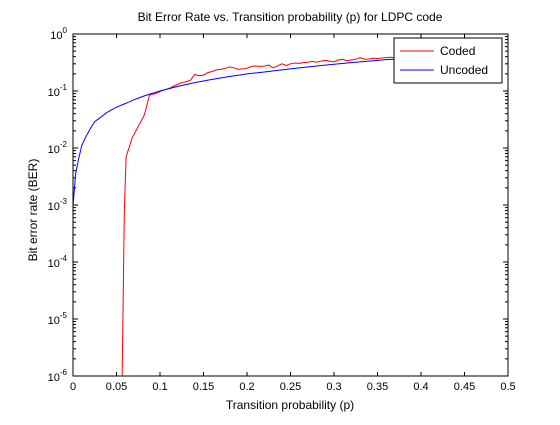 The width and height of the screenshot is (560, 425). I want to click on legend-label-coded: Coded, so click(457, 51).